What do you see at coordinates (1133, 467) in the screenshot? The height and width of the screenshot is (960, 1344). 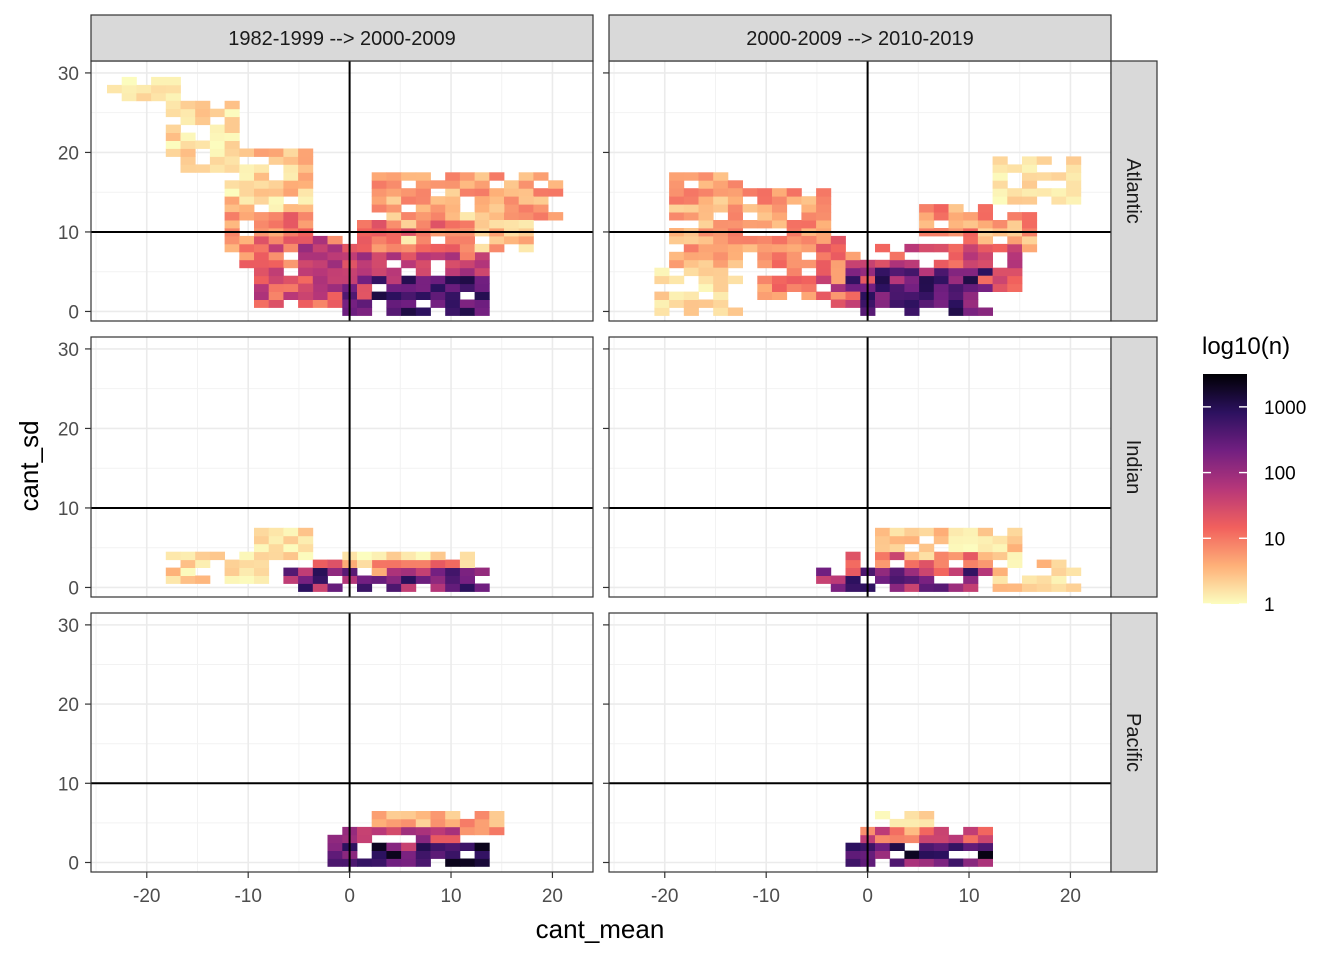 I see `row-strip-label: Indian` at bounding box center [1133, 467].